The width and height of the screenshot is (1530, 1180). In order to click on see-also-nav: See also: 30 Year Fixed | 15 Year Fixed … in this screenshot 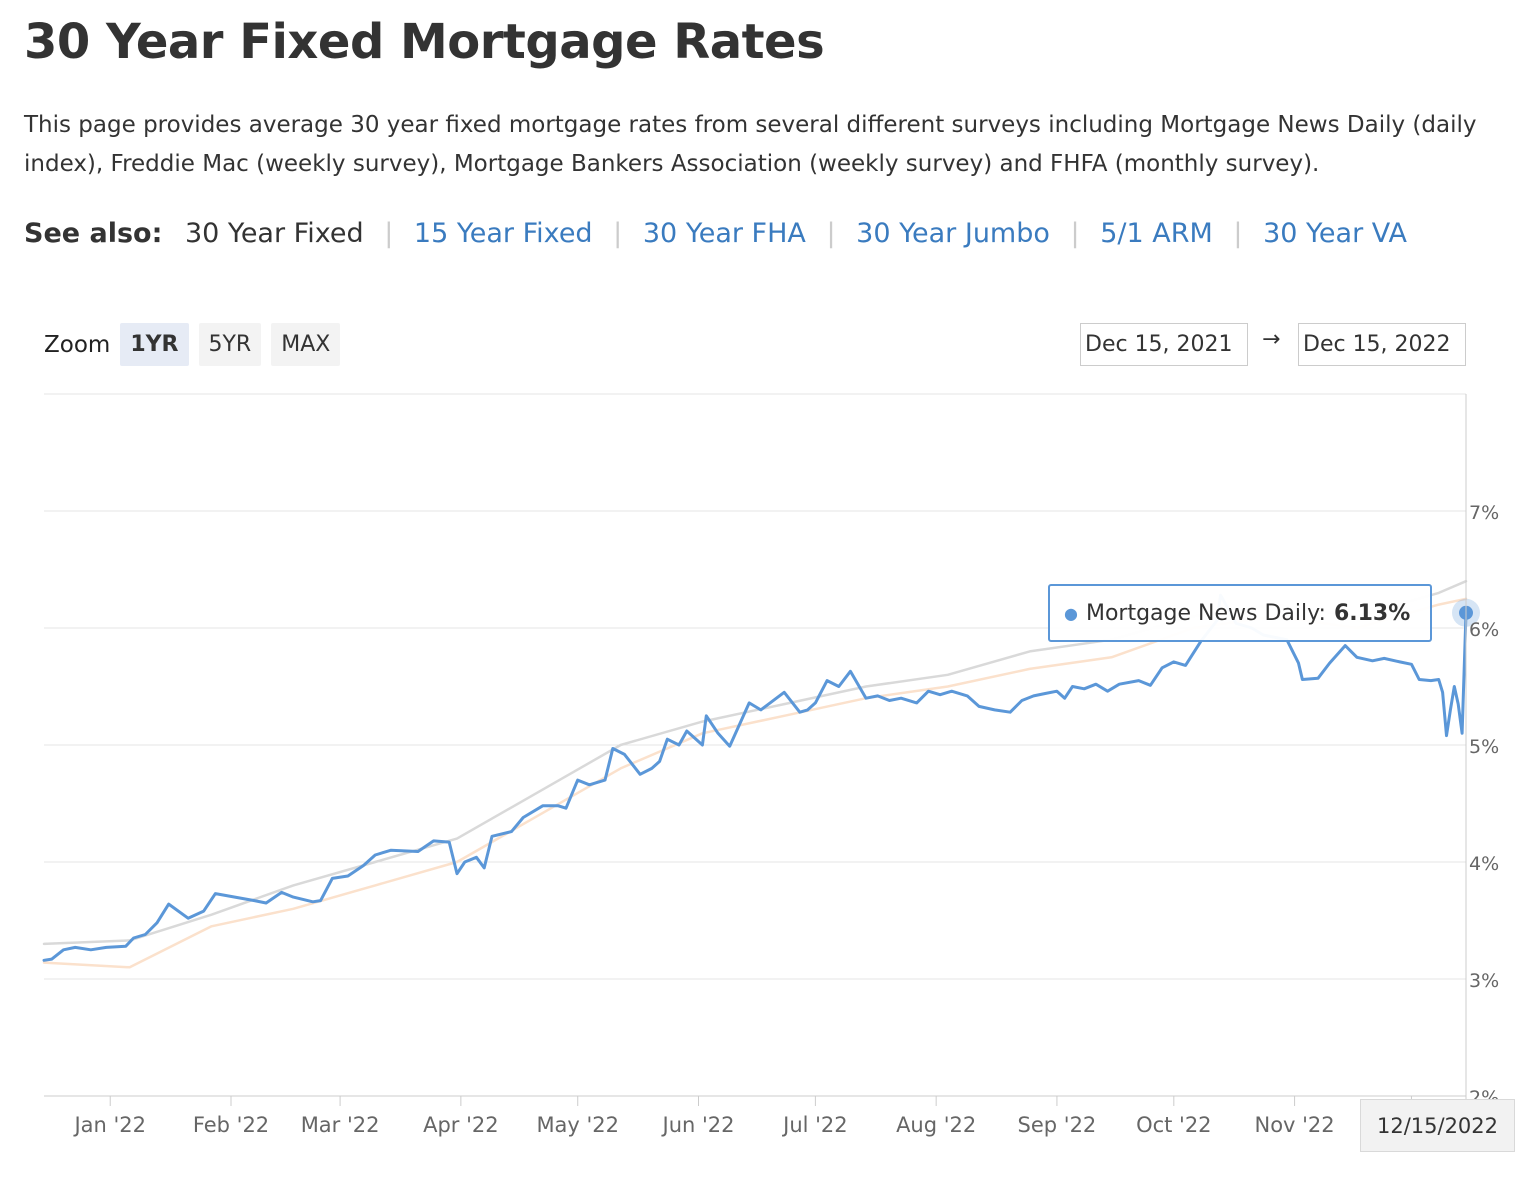, I will do `click(715, 233)`.